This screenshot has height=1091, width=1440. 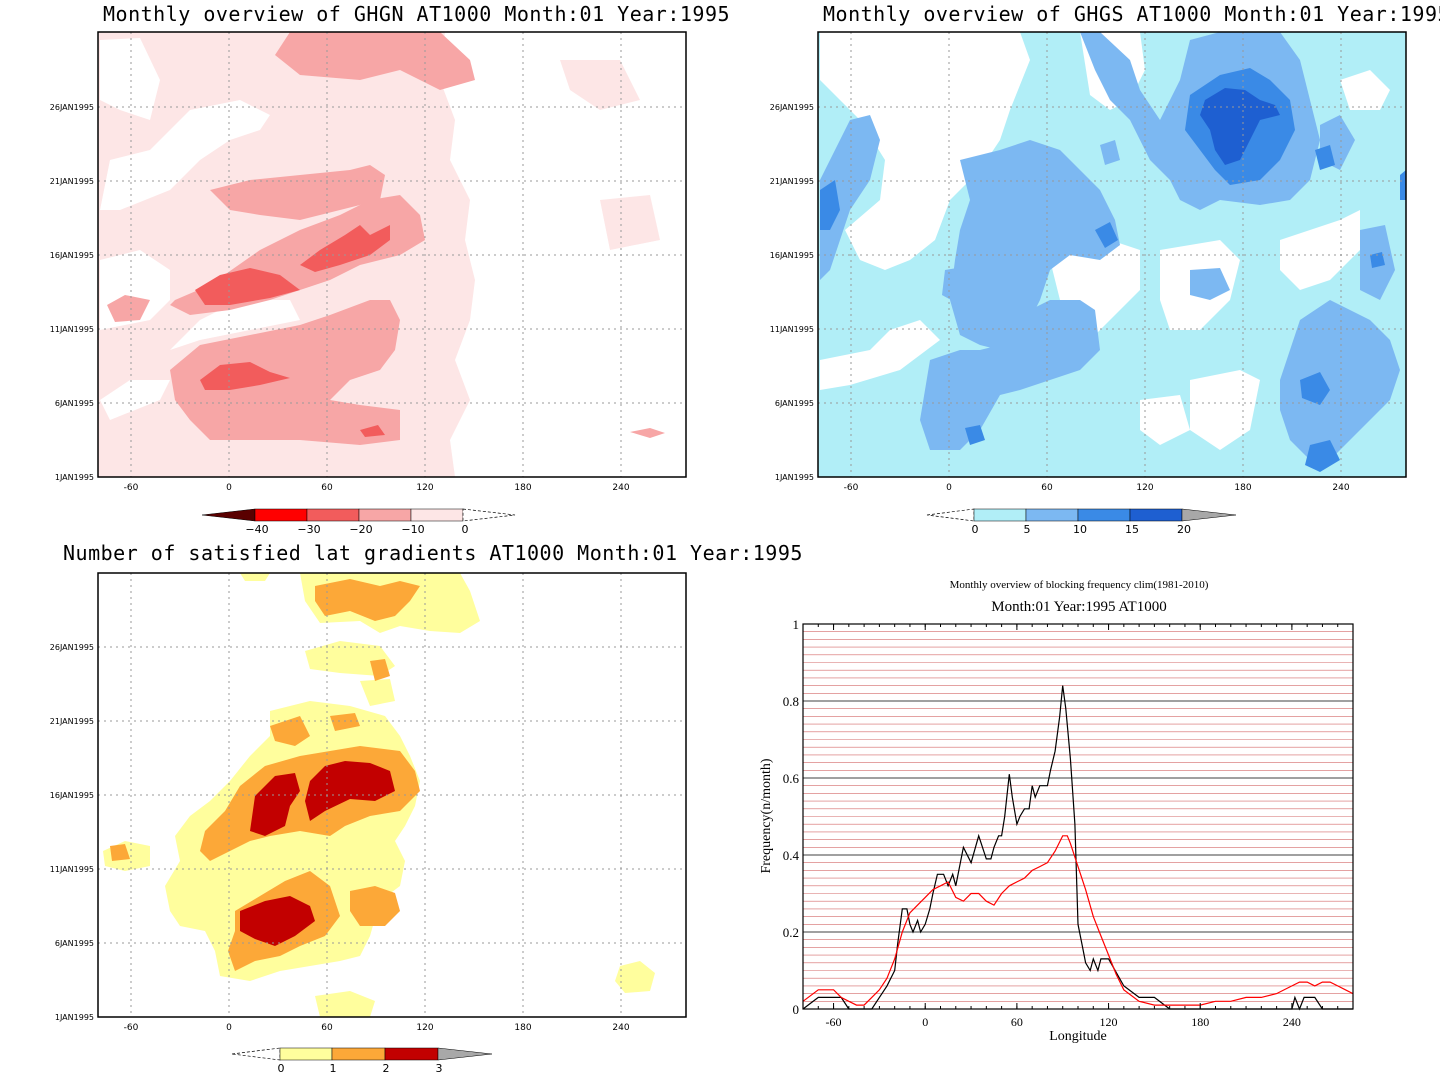 What do you see at coordinates (1078, 1036) in the screenshot?
I see `line-xlabel: Longitude` at bounding box center [1078, 1036].